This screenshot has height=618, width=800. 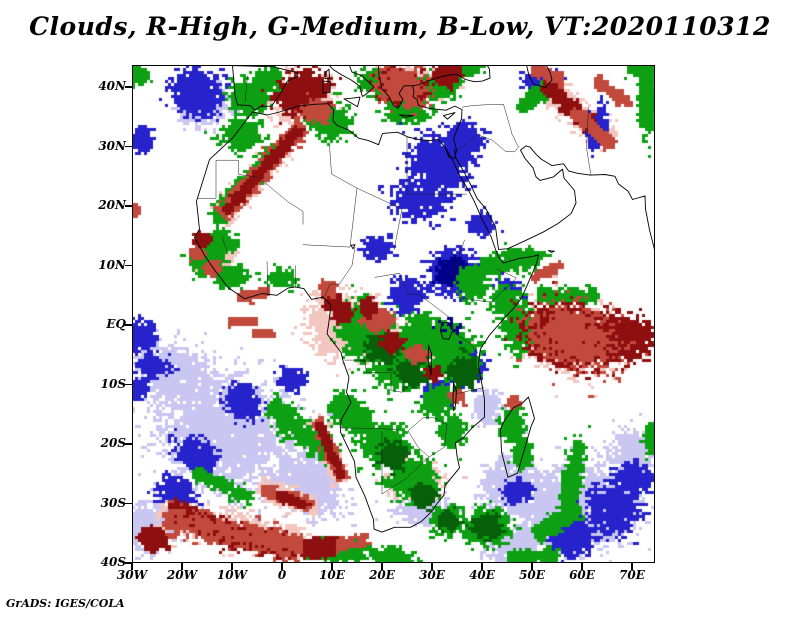 What do you see at coordinates (65, 603) in the screenshot?
I see `grads-credit: GrADS: IGES/COLA` at bounding box center [65, 603].